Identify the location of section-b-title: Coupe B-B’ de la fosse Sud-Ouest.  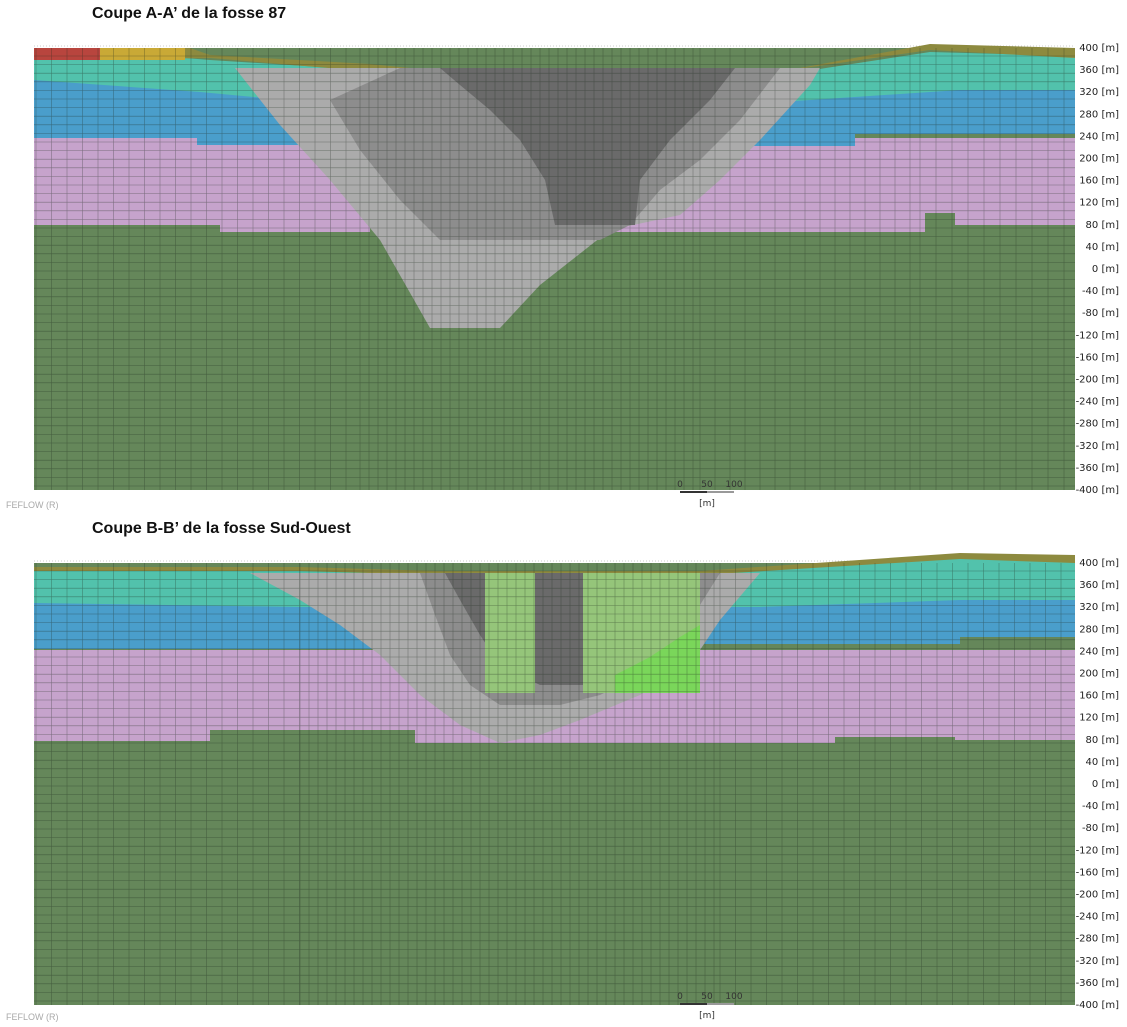
(221, 528).